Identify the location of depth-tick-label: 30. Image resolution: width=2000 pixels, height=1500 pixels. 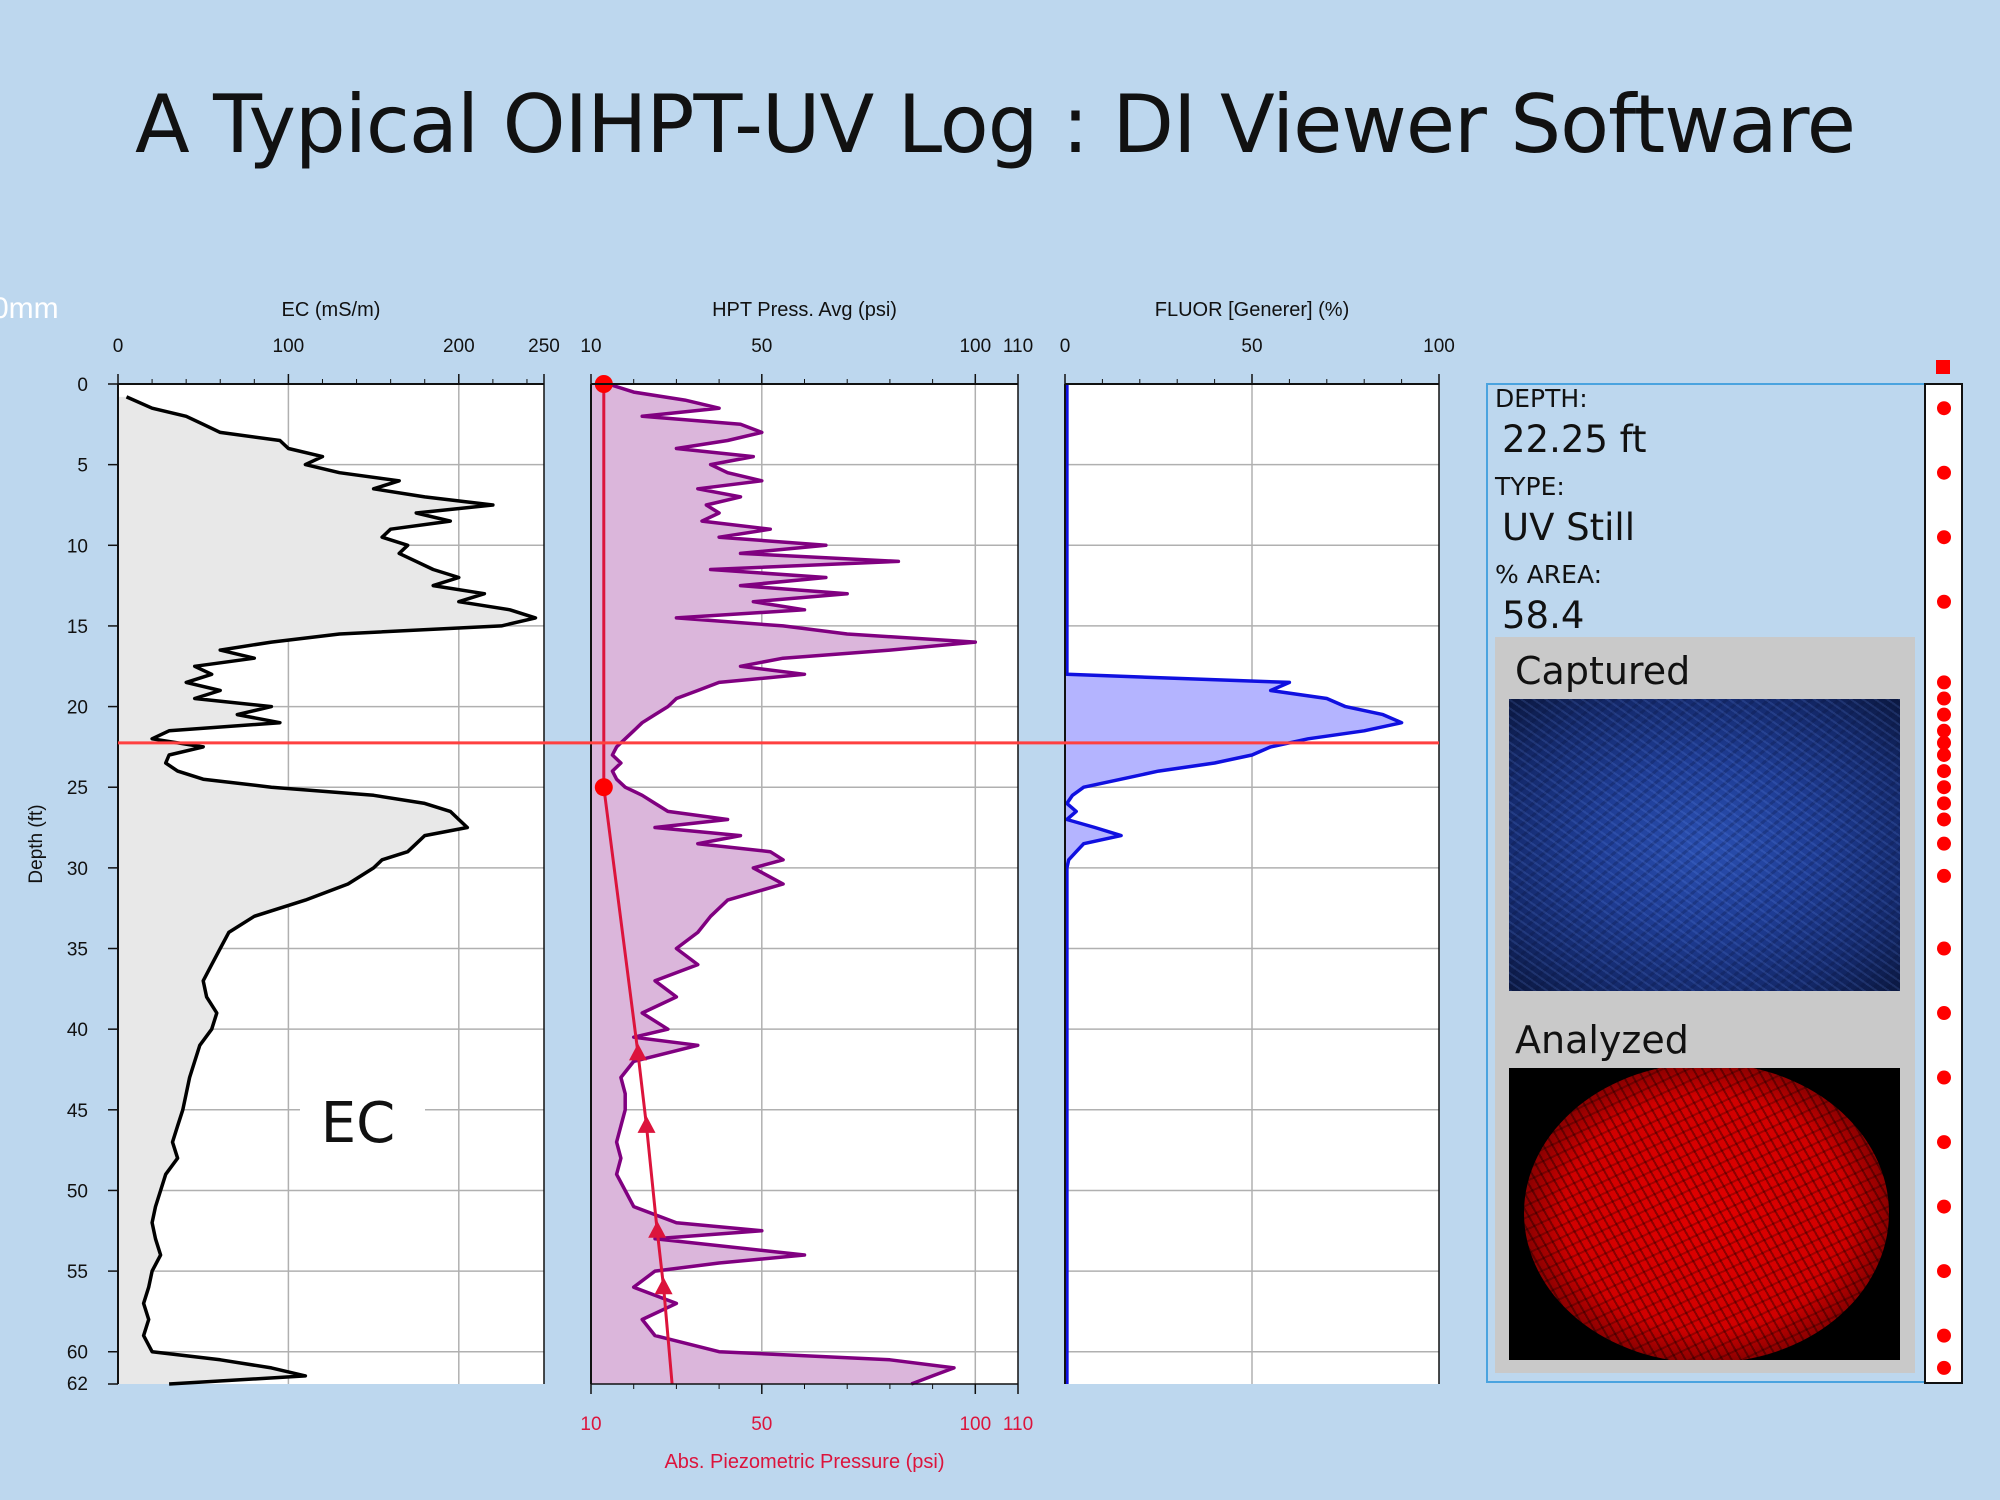
(77, 869).